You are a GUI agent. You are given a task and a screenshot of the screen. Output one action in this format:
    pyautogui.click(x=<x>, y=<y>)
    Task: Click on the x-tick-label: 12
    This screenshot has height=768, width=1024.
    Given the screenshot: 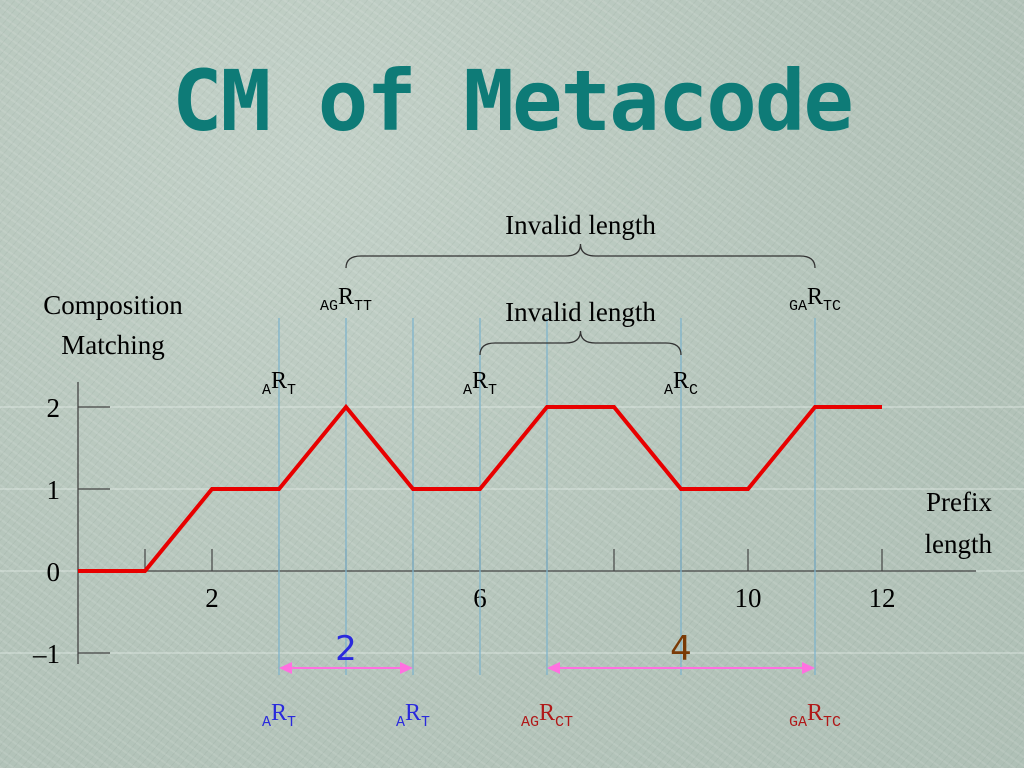 What is the action you would take?
    pyautogui.click(x=882, y=598)
    